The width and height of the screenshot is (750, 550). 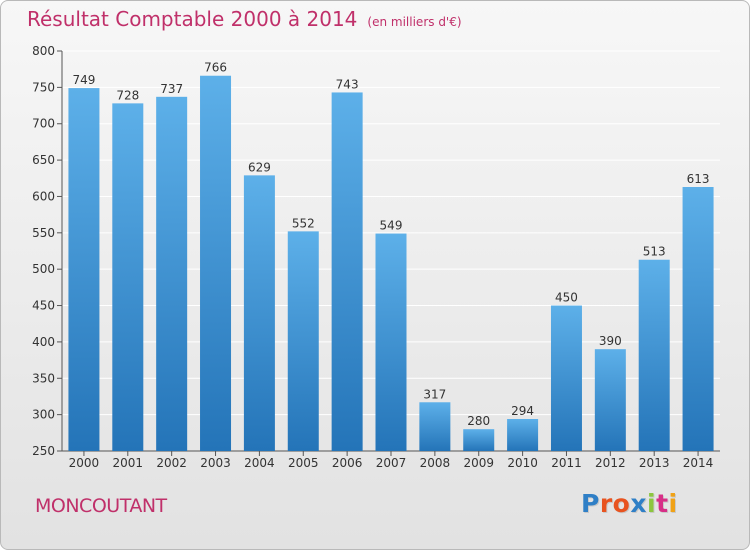 What do you see at coordinates (590, 503) in the screenshot?
I see `logo-letter: P` at bounding box center [590, 503].